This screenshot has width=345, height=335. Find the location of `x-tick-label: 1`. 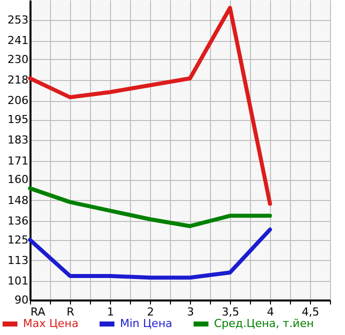

x-tick-label: 1 is located at coordinates (110, 312).